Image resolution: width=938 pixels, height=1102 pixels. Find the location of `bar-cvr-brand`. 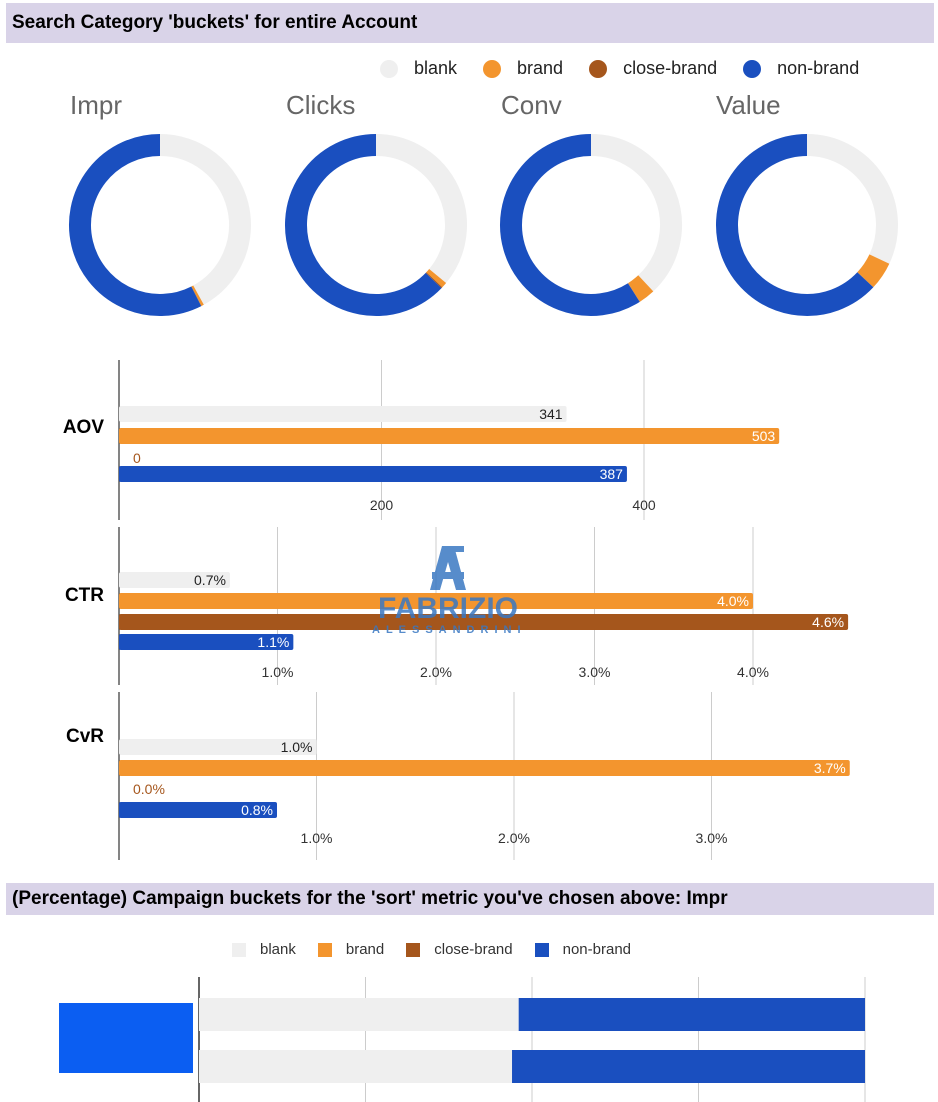

bar-cvr-brand is located at coordinates (484, 768).